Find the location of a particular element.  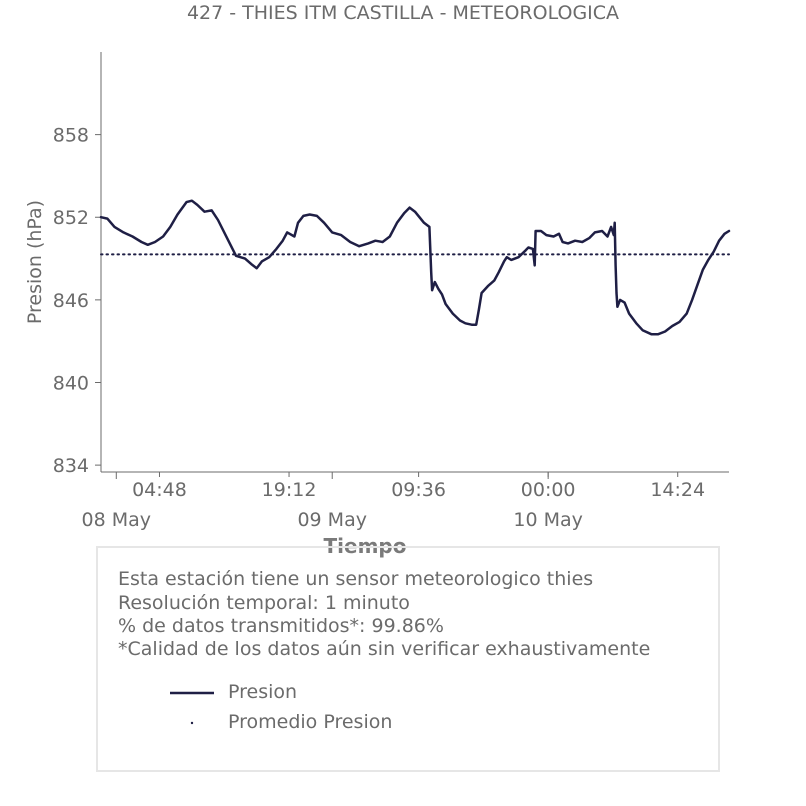

chart-title: 427 - THIES ITM CASTILLA - METEOROLOGICA is located at coordinates (403, 13).